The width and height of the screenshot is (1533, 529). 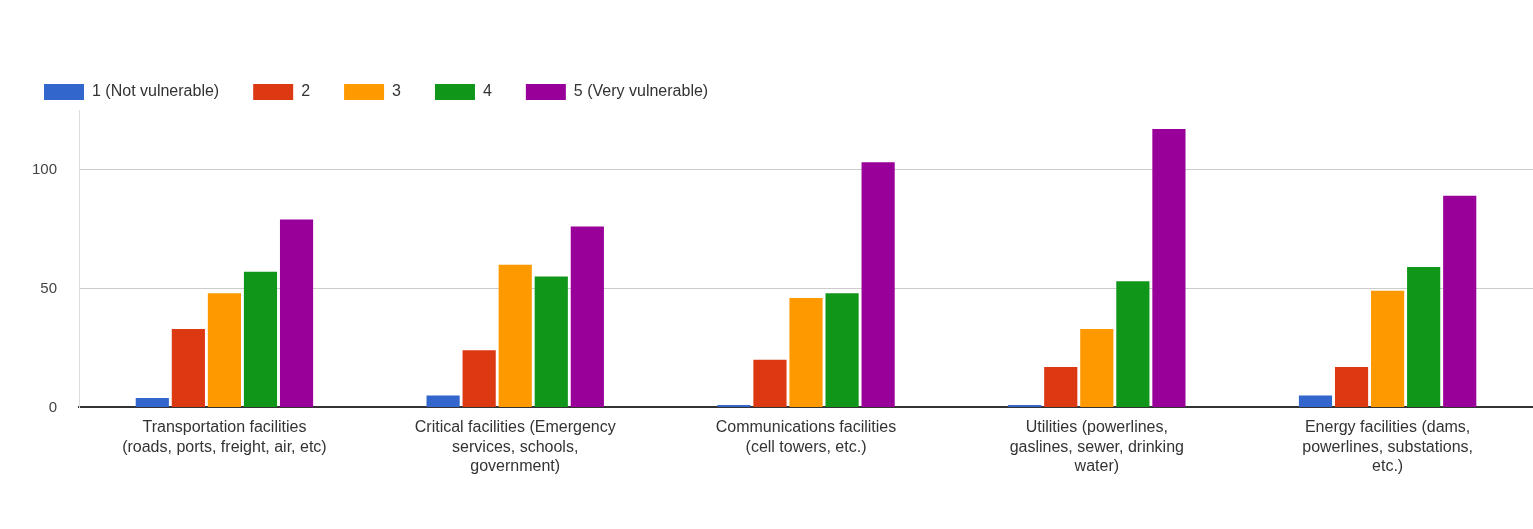 What do you see at coordinates (1096, 446) in the screenshot?
I see `x-tick-label: Utilities (powerlines, gaslines, sewer, drinking water)` at bounding box center [1096, 446].